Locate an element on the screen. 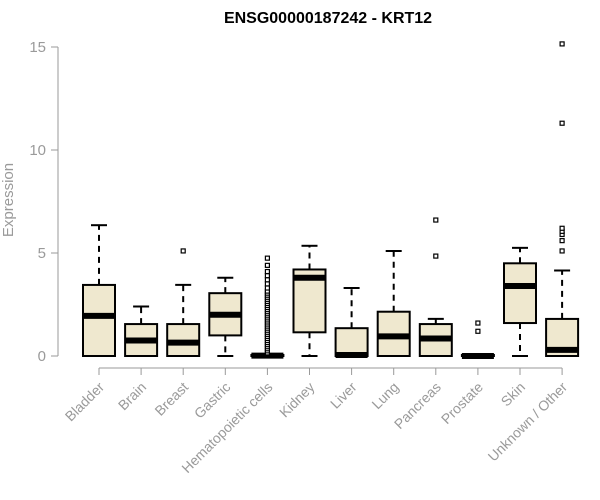  x-tick-label: Unknown / Other is located at coordinates (528, 422).